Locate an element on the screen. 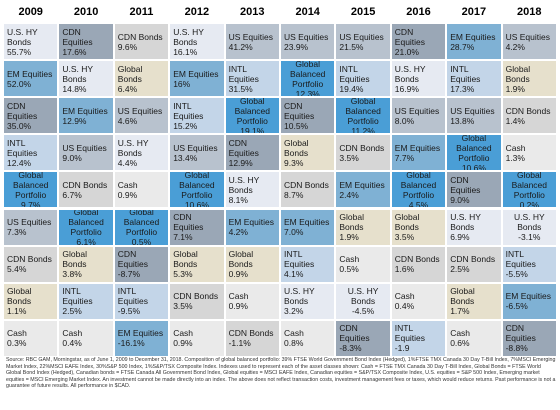 The image size is (560, 410). return-cell: Cash 0.4% is located at coordinates (86, 338).